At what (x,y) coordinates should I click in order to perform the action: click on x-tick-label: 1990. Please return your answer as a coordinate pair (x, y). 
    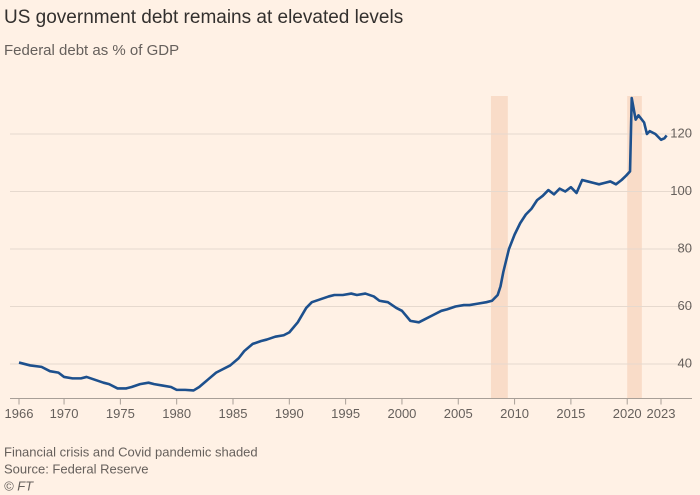
    Looking at the image, I should click on (289, 413).